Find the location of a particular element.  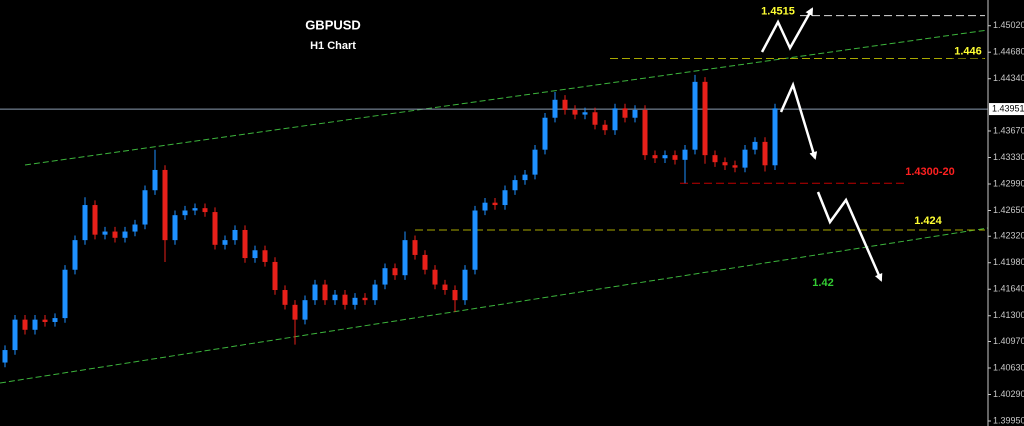

level-label: 1.446 is located at coordinates (968, 51).